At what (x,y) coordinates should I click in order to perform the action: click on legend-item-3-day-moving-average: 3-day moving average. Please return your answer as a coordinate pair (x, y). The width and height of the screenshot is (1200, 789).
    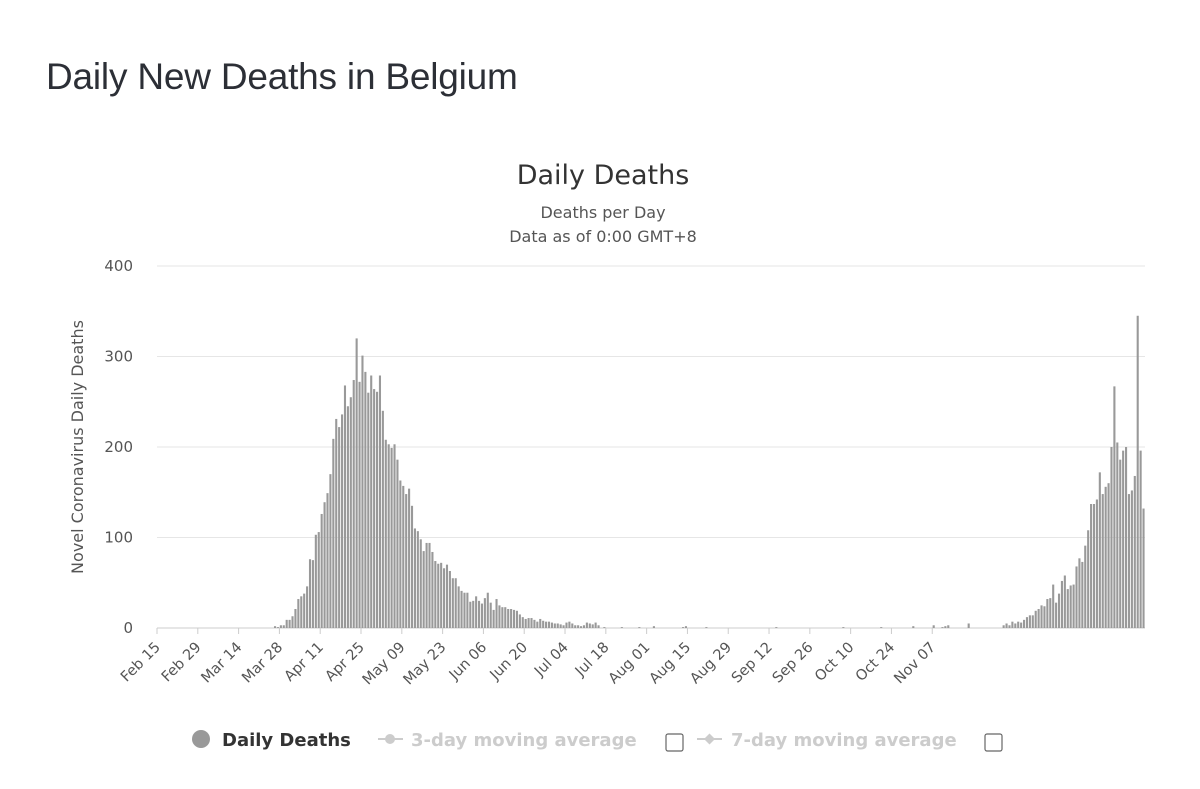
    Looking at the image, I should click on (507, 740).